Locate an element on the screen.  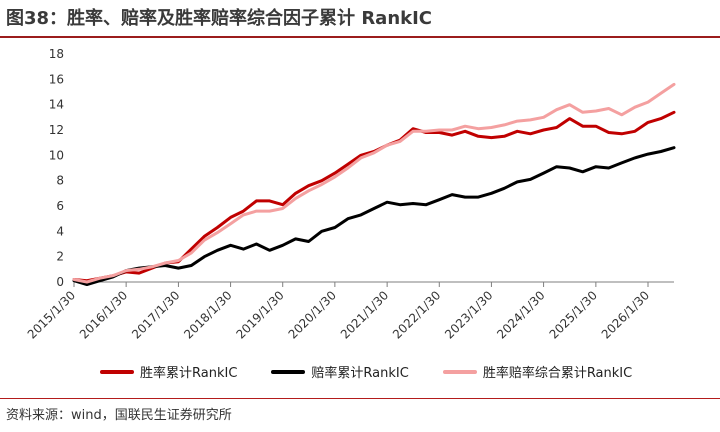
y-tick-label: 12 is located at coordinates (56, 130).